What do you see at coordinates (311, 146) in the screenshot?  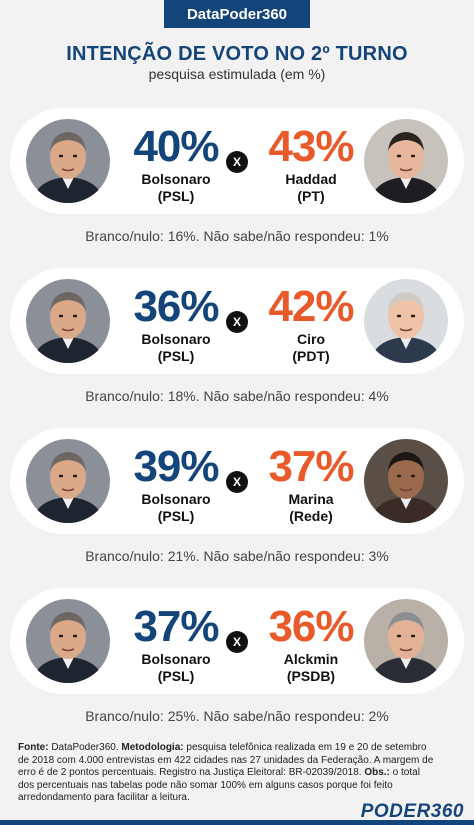 I see `right-percent: 43%` at bounding box center [311, 146].